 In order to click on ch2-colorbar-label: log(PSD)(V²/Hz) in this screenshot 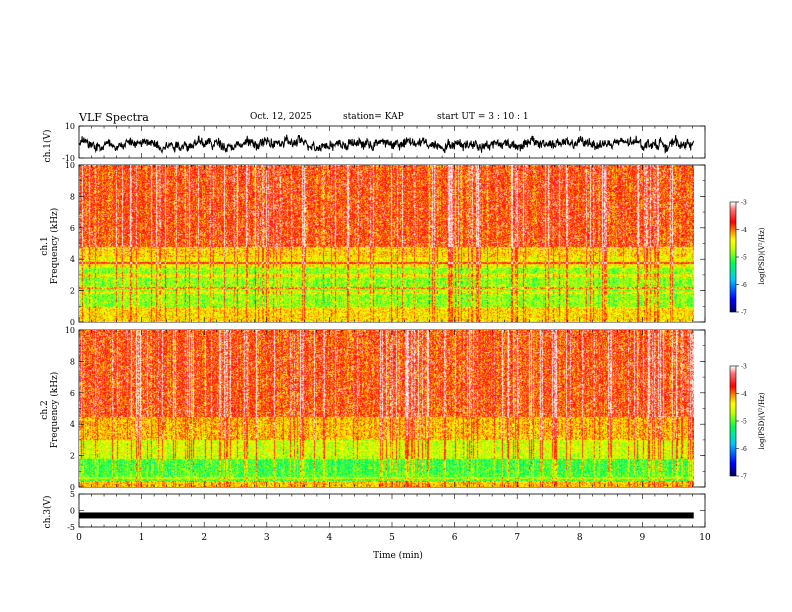, I will do `click(762, 420)`.